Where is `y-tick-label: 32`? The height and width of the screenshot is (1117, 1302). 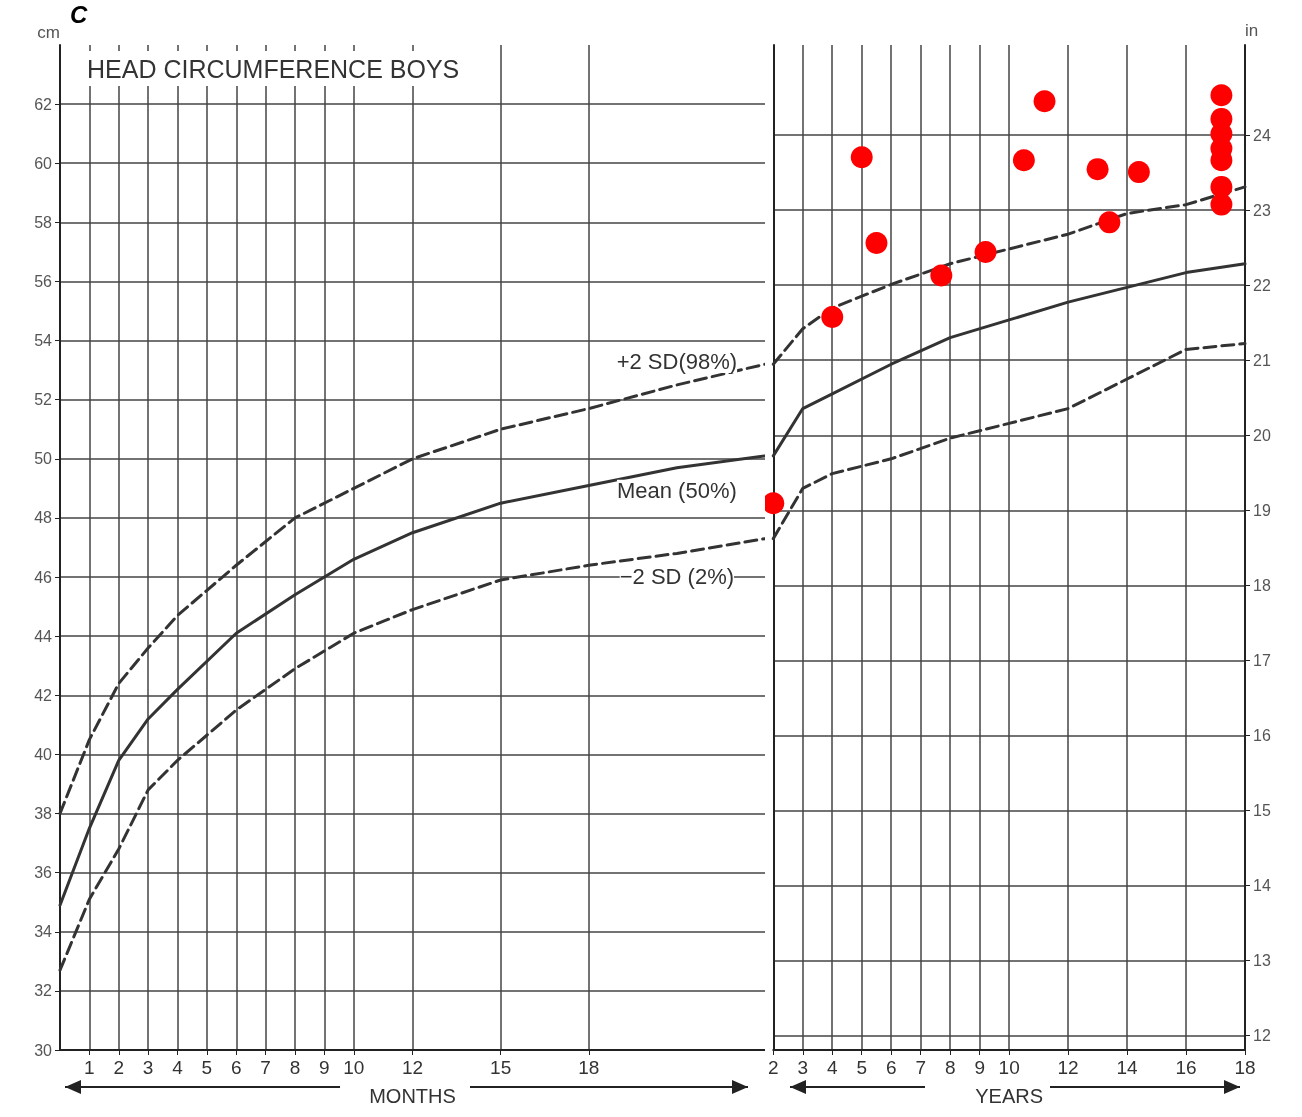 y-tick-label: 32 is located at coordinates (43, 991).